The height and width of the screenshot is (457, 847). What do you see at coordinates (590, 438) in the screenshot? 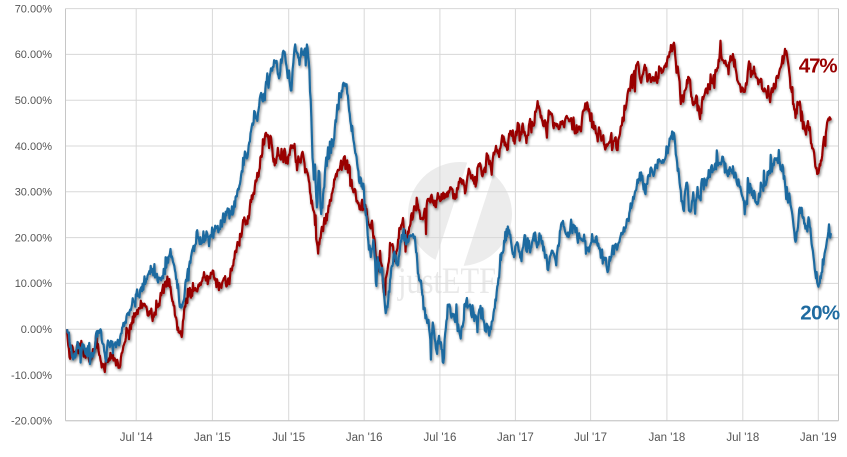
I see `svg-text: Jul '17` at bounding box center [590, 438].